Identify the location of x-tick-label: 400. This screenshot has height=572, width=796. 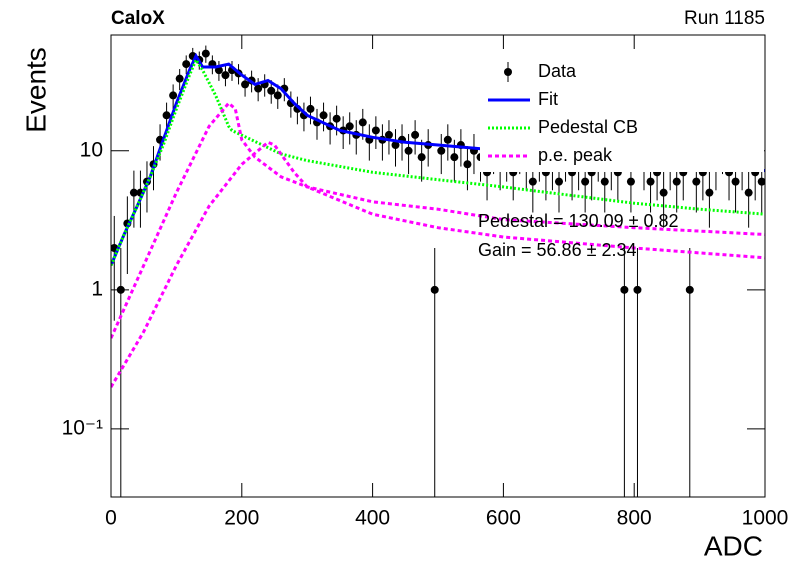
(372, 518).